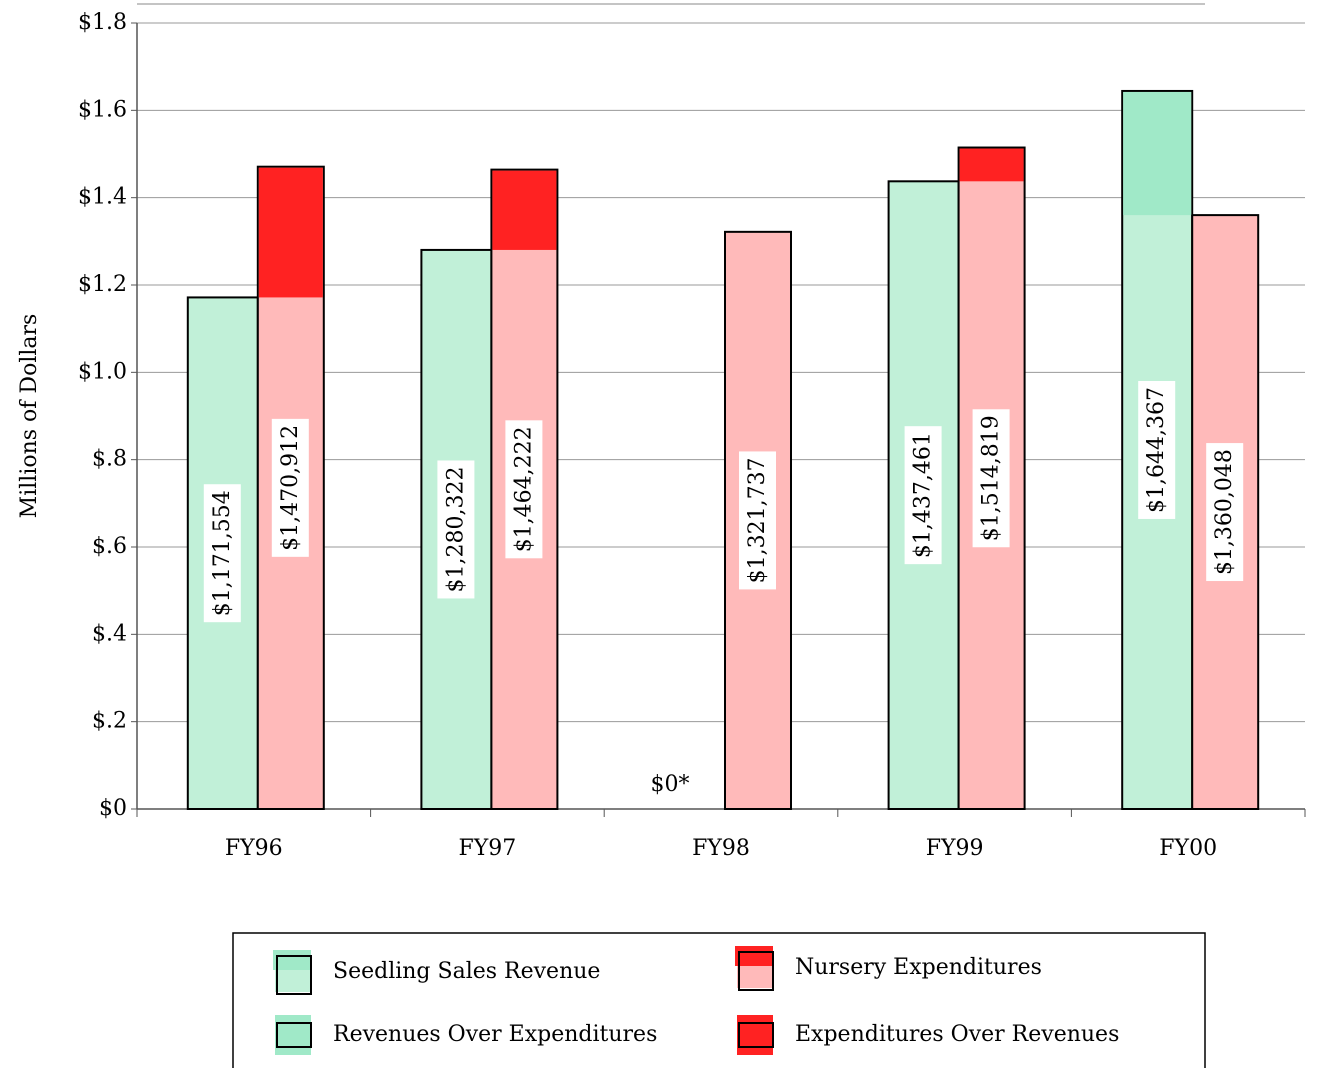 Image resolution: width=1329 pixels, height=1068 pixels. What do you see at coordinates (670, 784) in the screenshot?
I see `value-label: $0*` at bounding box center [670, 784].